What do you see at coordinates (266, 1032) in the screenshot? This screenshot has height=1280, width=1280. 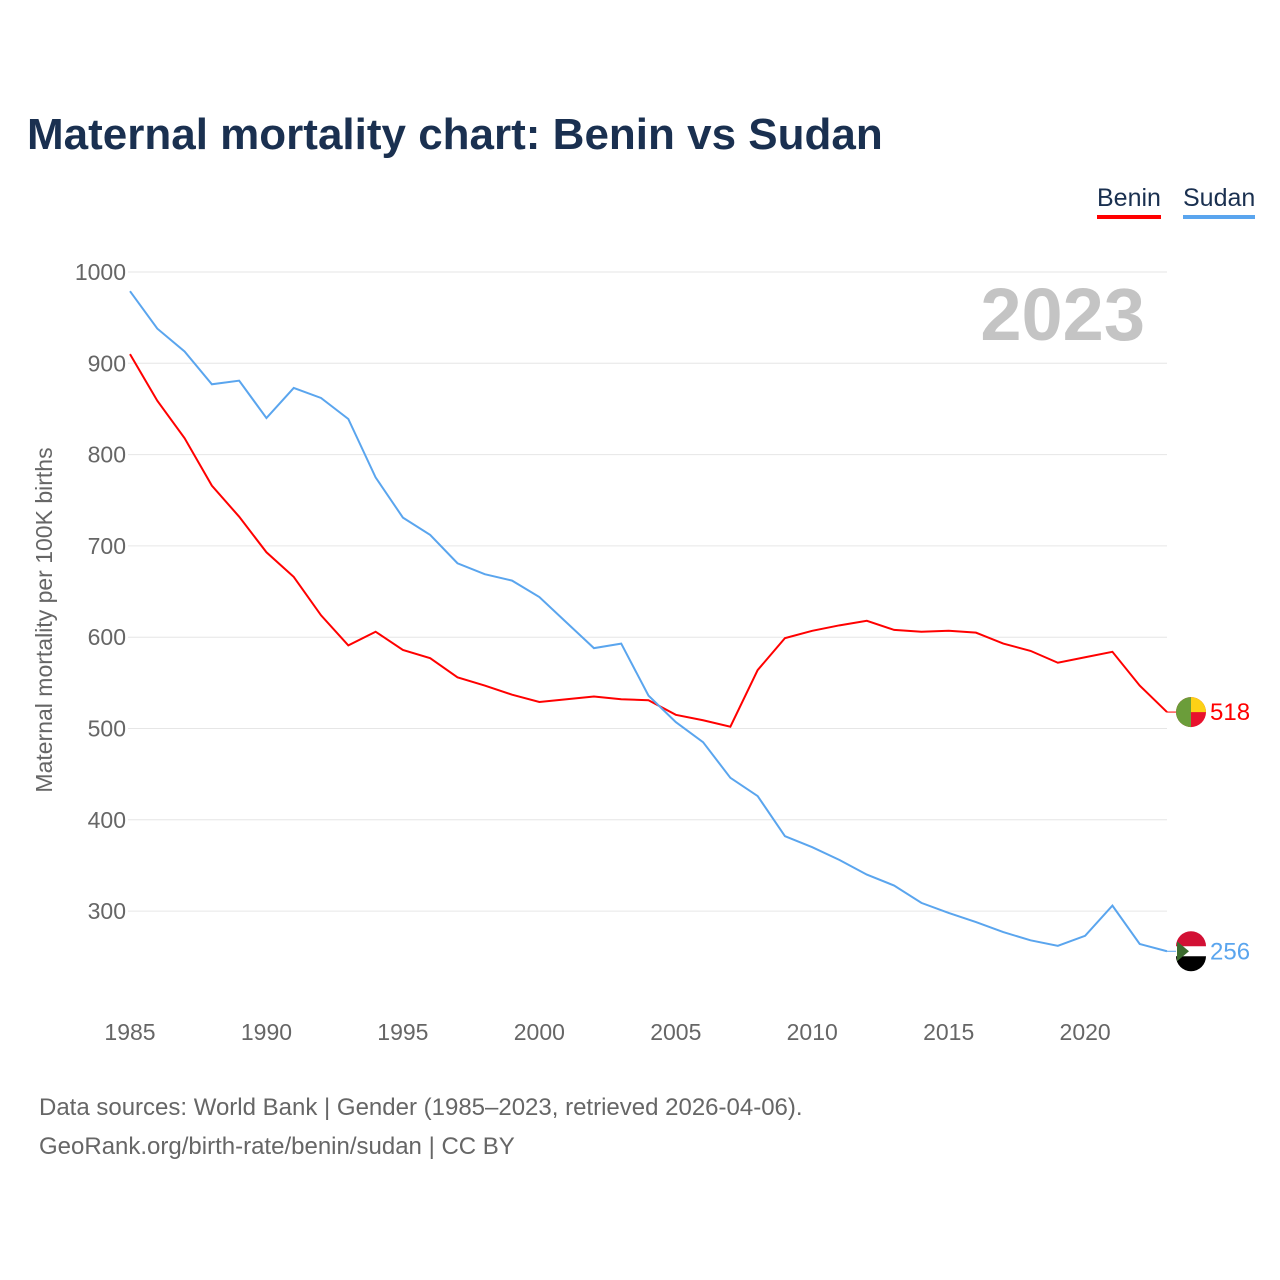 I see `x-tick-label: 1990` at bounding box center [266, 1032].